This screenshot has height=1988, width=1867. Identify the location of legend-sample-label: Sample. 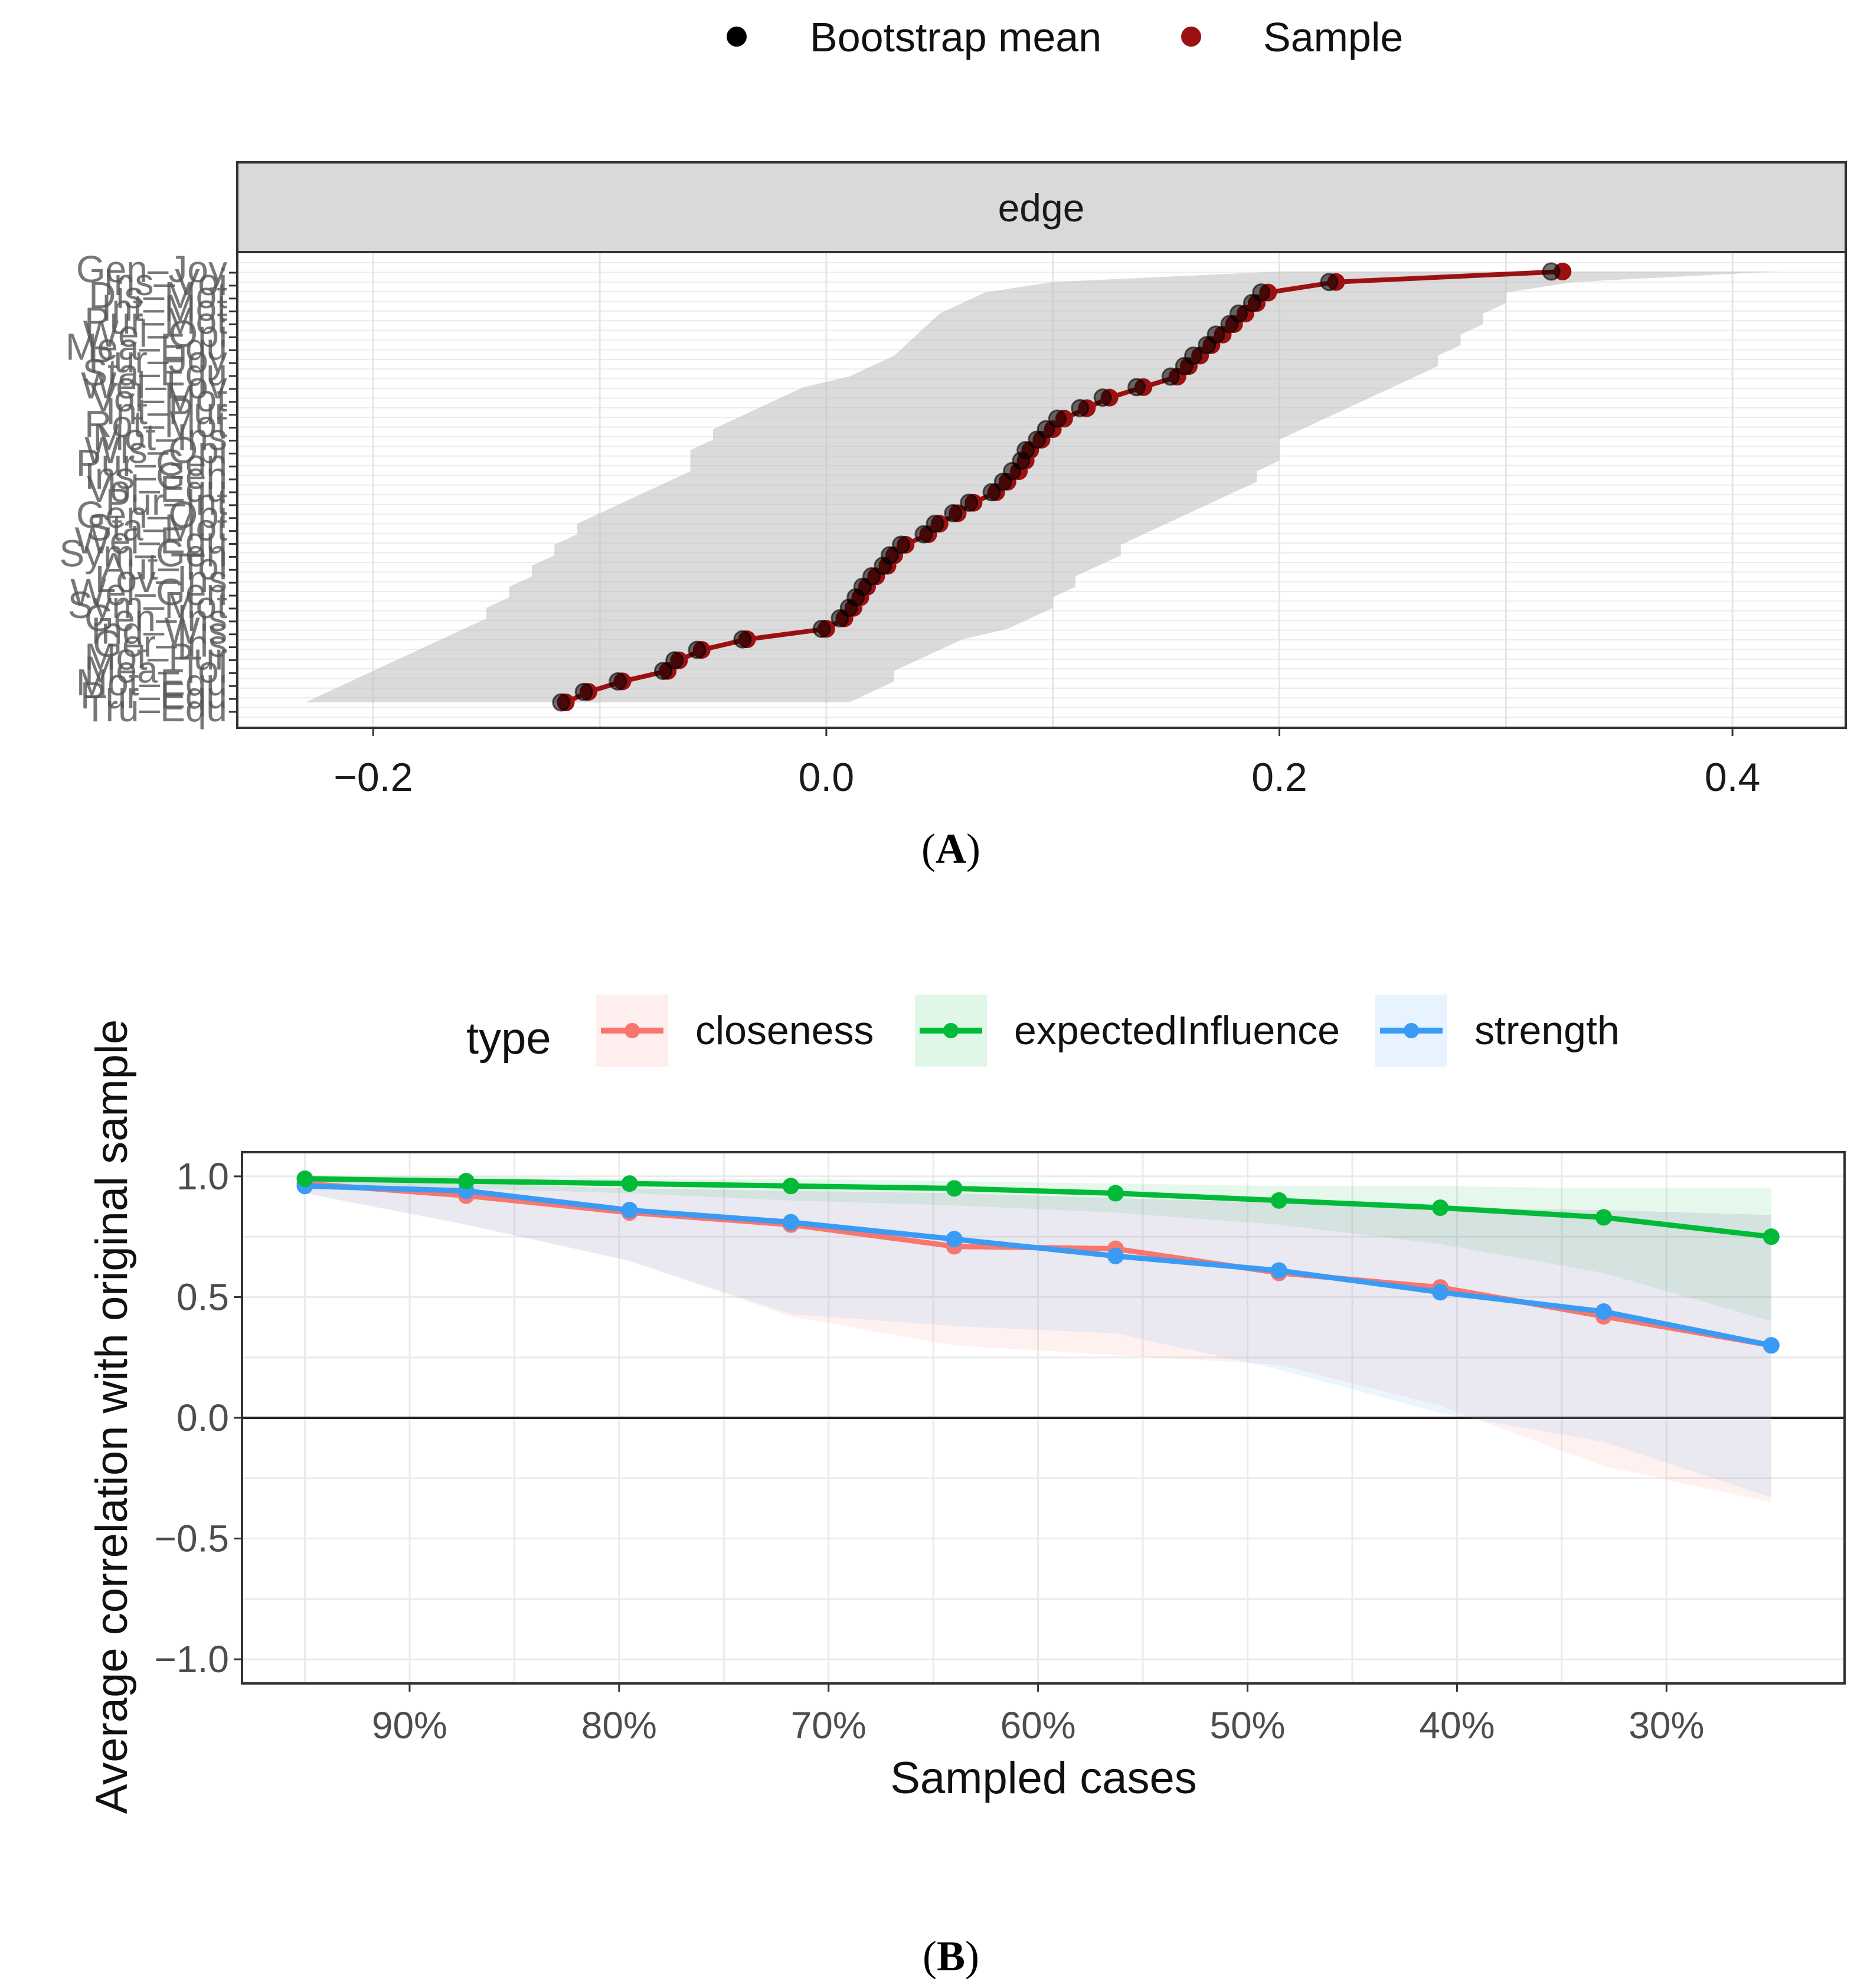
(1333, 37).